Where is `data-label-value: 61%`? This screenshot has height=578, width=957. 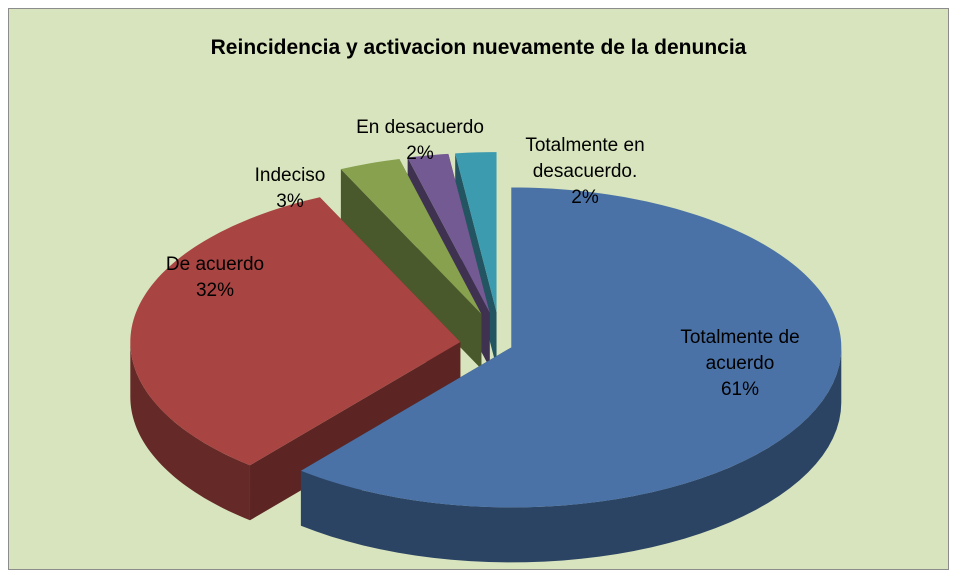 data-label-value: 61% is located at coordinates (740, 389).